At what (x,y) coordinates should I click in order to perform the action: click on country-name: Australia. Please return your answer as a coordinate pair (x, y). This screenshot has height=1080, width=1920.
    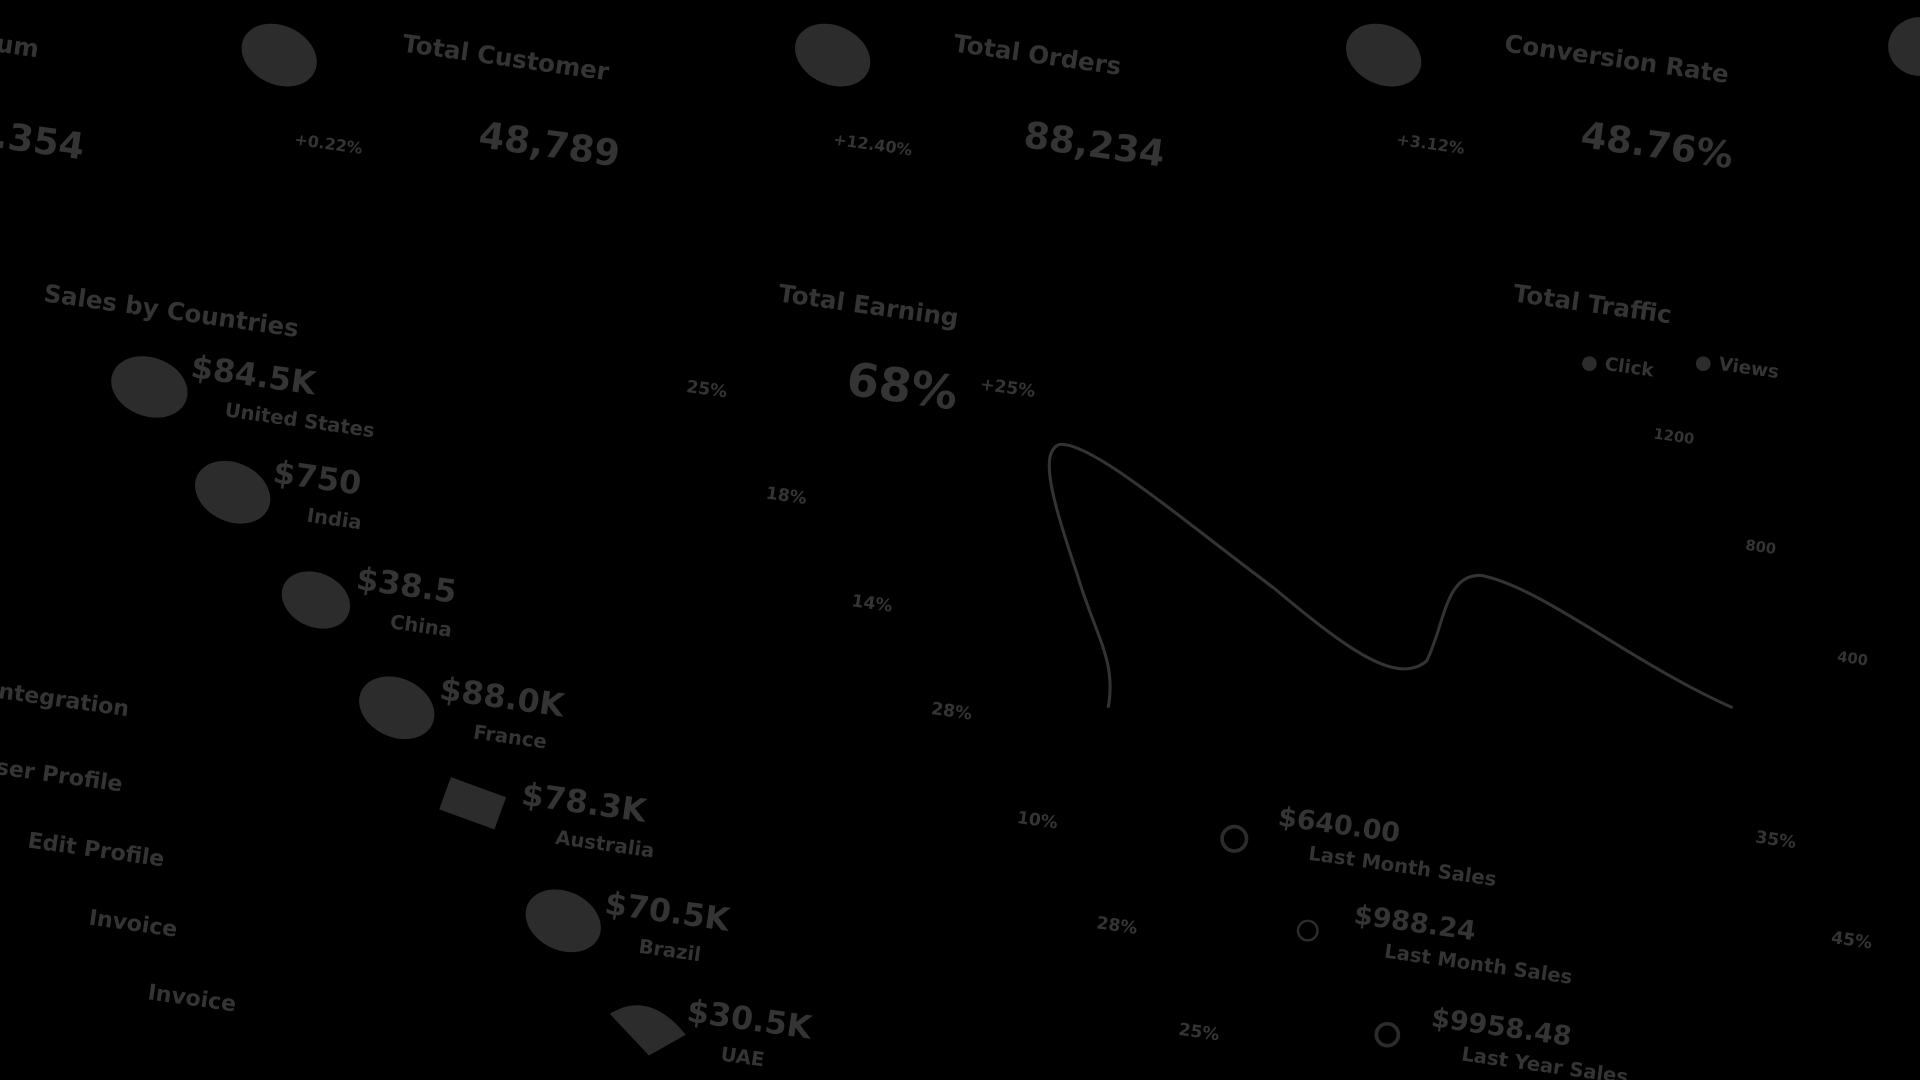
    Looking at the image, I should click on (605, 844).